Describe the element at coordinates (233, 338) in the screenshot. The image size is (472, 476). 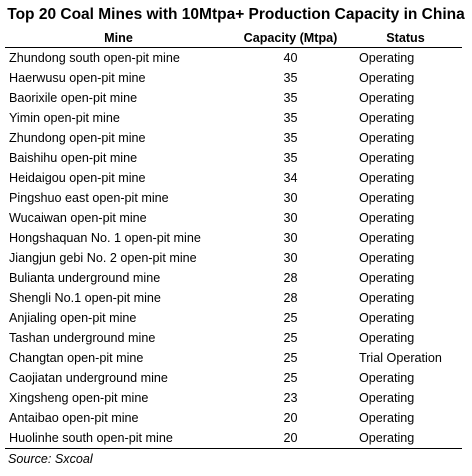
I see `table-row: Tashan underground mine 25 Operating` at that location.